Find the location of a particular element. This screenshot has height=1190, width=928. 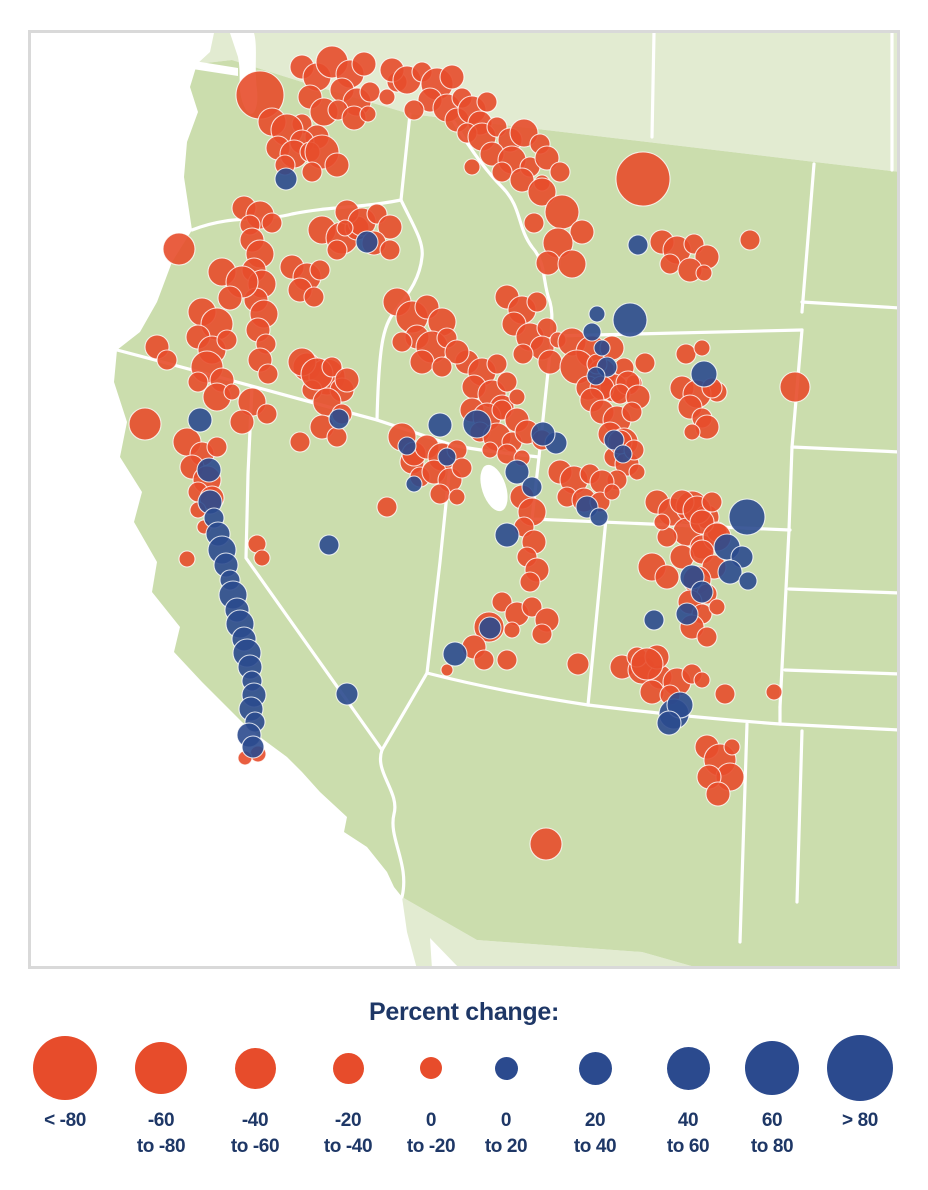

legend-label-line: to -20 is located at coordinates (431, 1146).